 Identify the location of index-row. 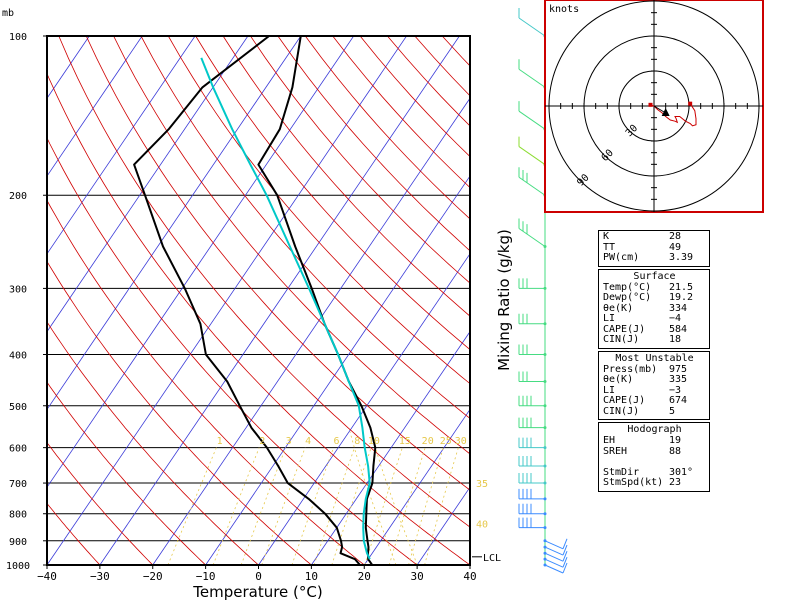
(654, 462).